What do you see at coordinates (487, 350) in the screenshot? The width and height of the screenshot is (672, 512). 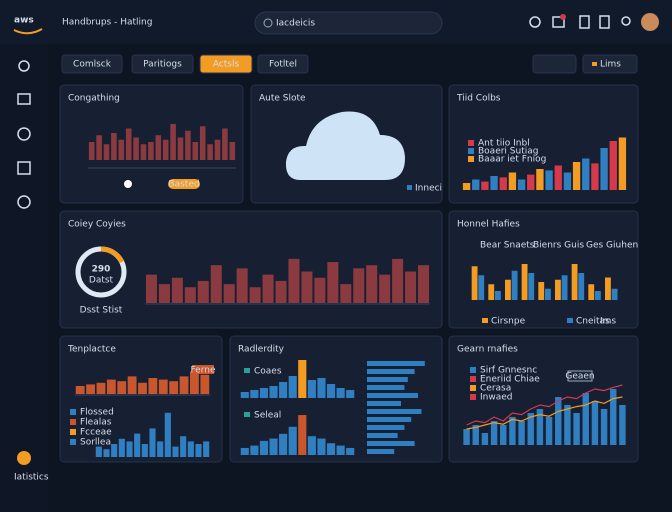 I see `panel-title: Gearn rnafies` at bounding box center [487, 350].